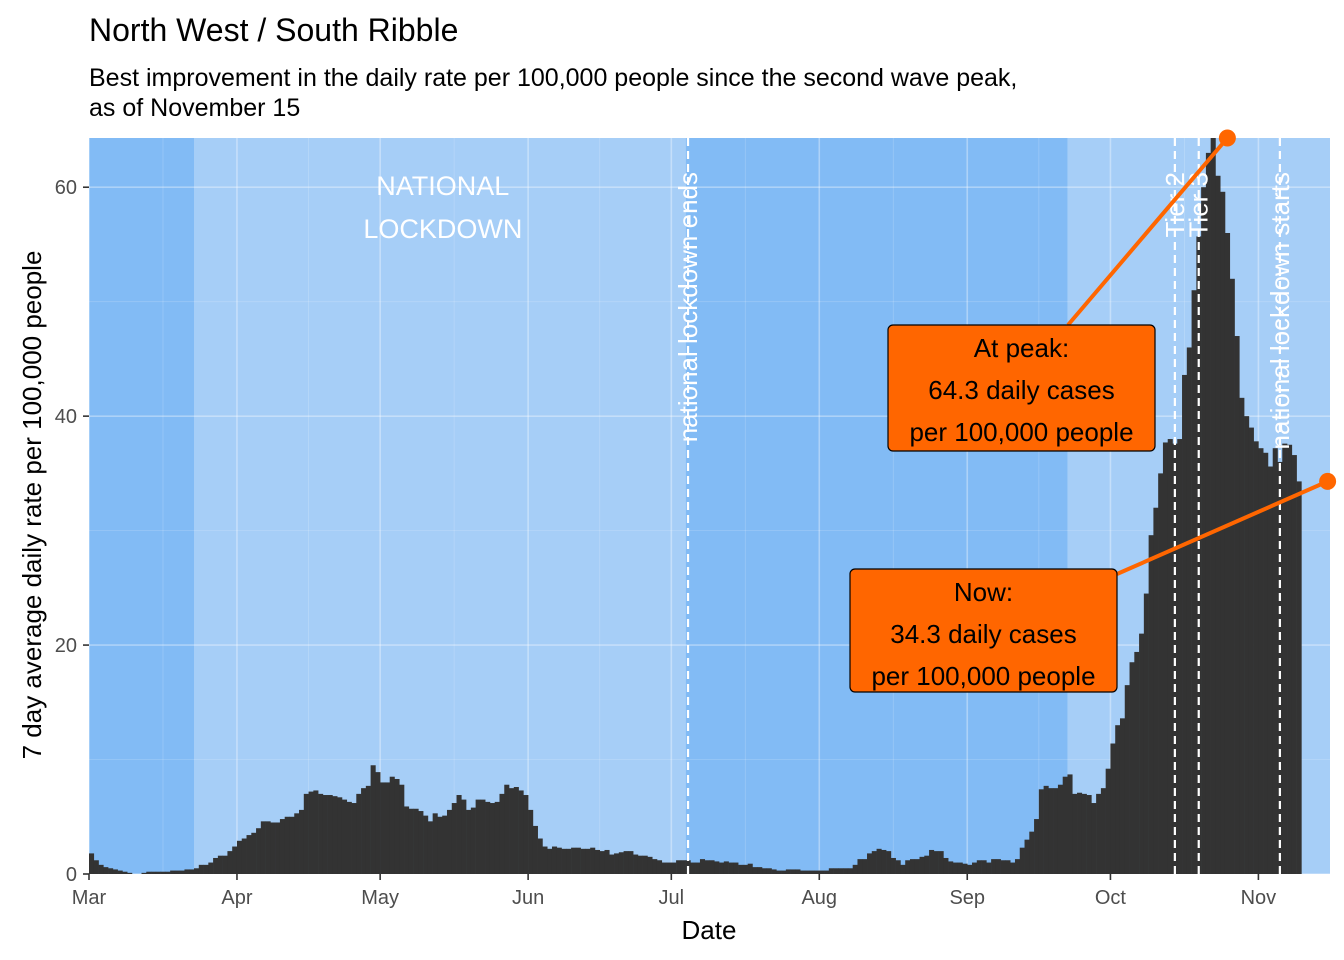  Describe the element at coordinates (672, 898) in the screenshot. I see `x-tick-label: Jul` at that location.